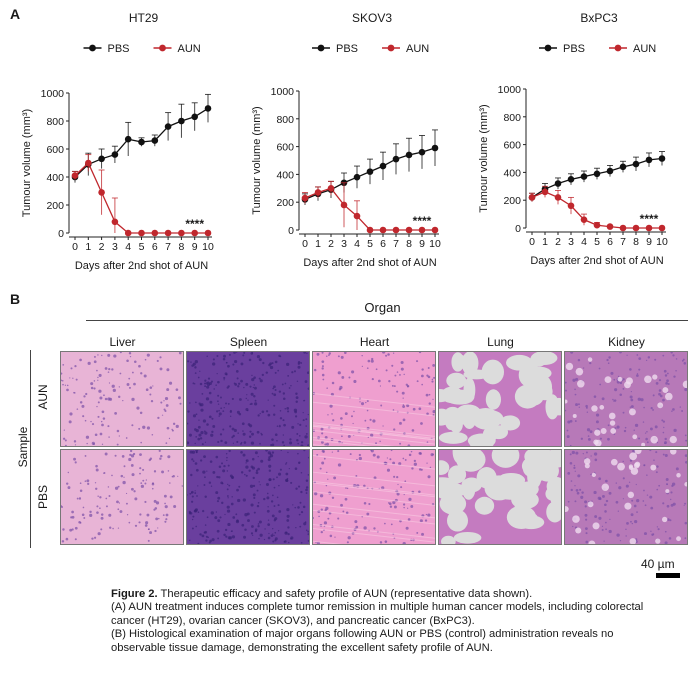 The width and height of the screenshot is (700, 676). What do you see at coordinates (512, 118) in the screenshot?
I see `y-tick-label: 800` at bounding box center [512, 118].